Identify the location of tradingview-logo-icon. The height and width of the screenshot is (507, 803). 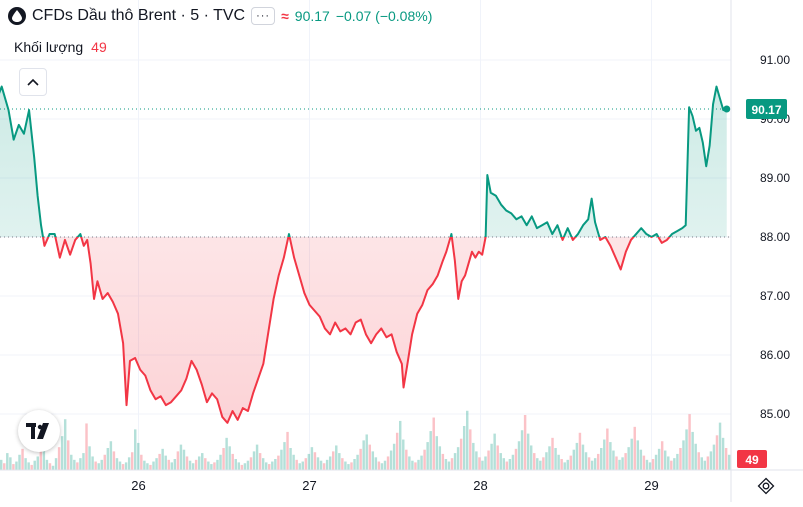
(39, 431).